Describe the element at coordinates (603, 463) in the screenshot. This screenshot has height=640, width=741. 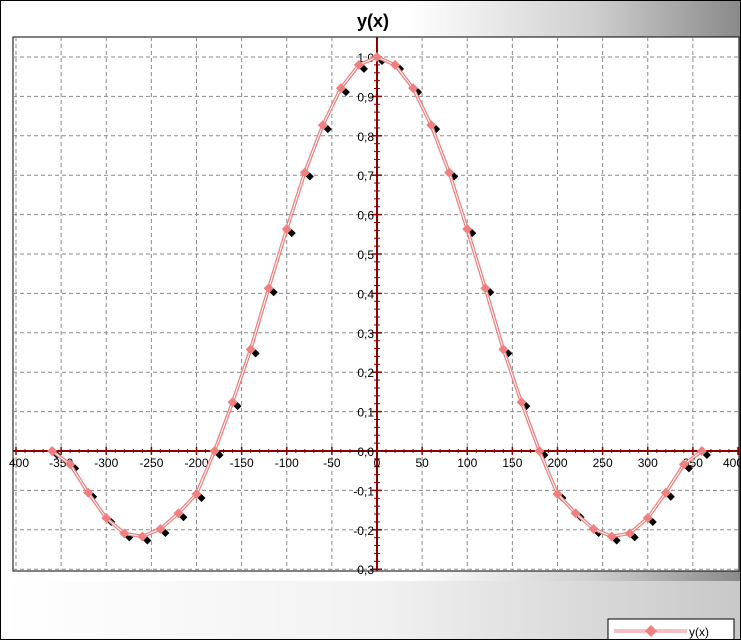
I see `x-tick-label: 250` at that location.